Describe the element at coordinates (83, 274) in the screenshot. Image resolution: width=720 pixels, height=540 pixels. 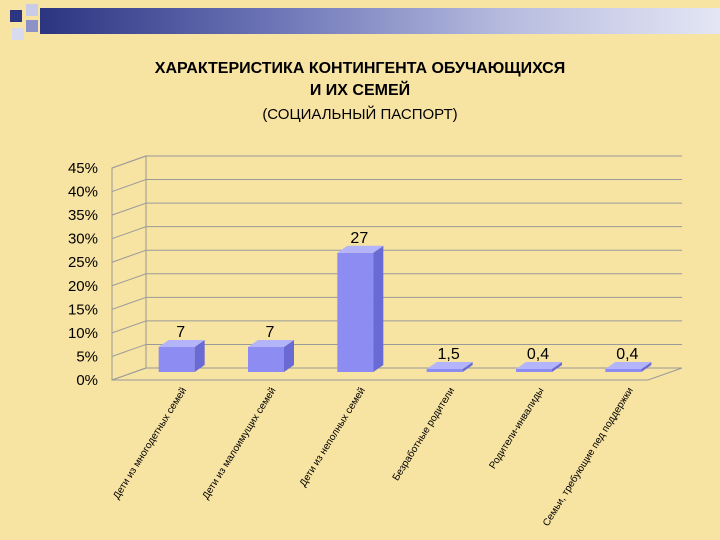
I see `y-axis-ticks: 0% 5% 10% 15% 20% 25% 30% 35% 40% 45%` at that location.